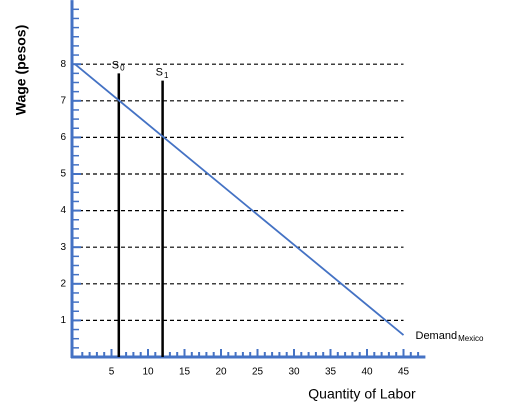 Image resolution: width=519 pixels, height=413 pixels. Describe the element at coordinates (367, 372) in the screenshot. I see `x-tick-label: 40` at that location.